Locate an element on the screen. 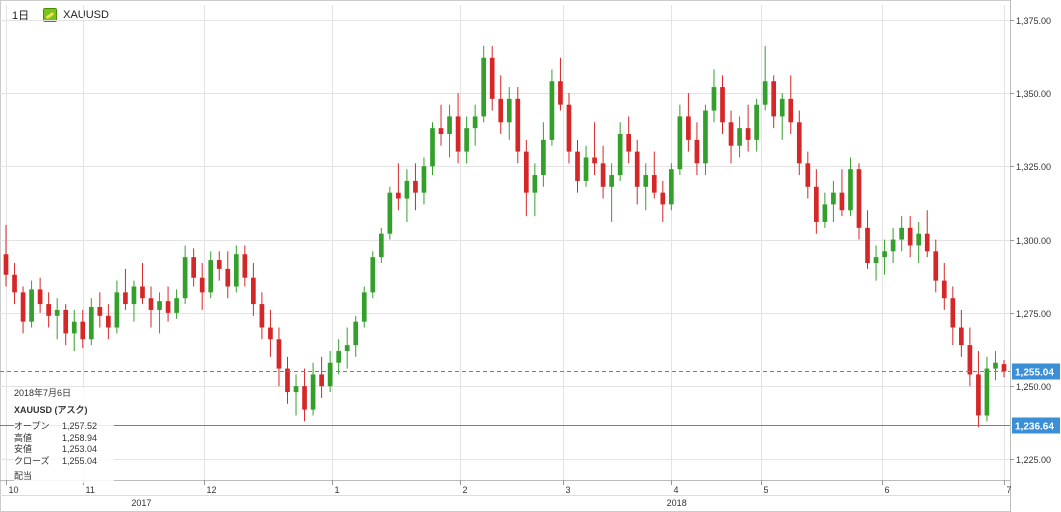  y-tick-label: 1,225.00 is located at coordinates (1033, 460).